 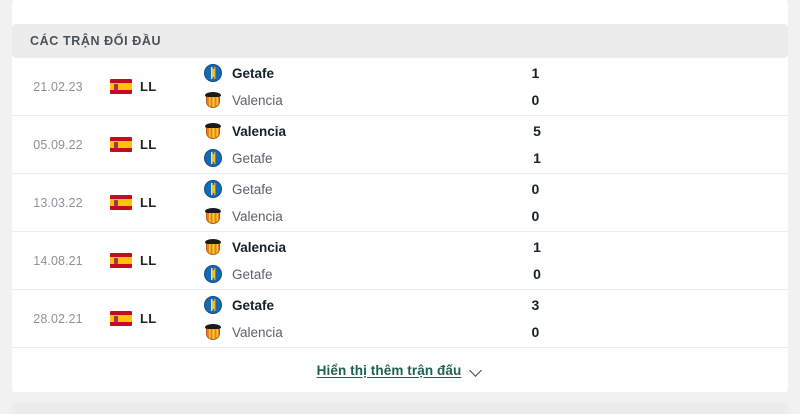 I want to click on match-scores: 0 0, so click(x=535, y=202).